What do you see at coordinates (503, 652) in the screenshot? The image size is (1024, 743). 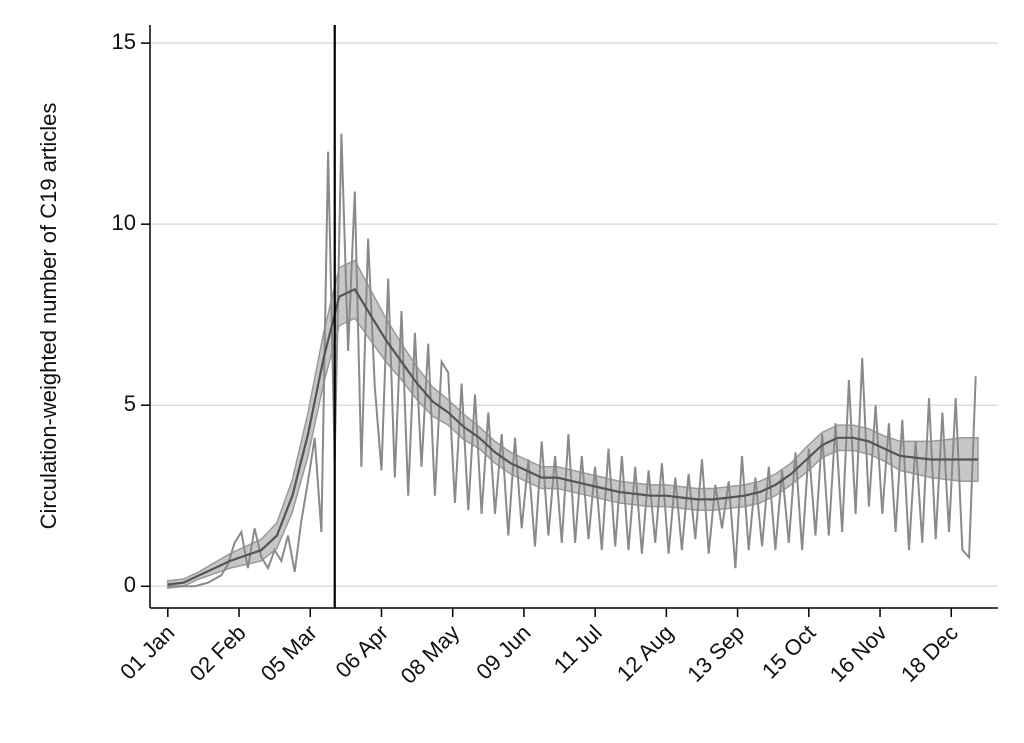 I see `x-tick-label: 09 Jun` at bounding box center [503, 652].